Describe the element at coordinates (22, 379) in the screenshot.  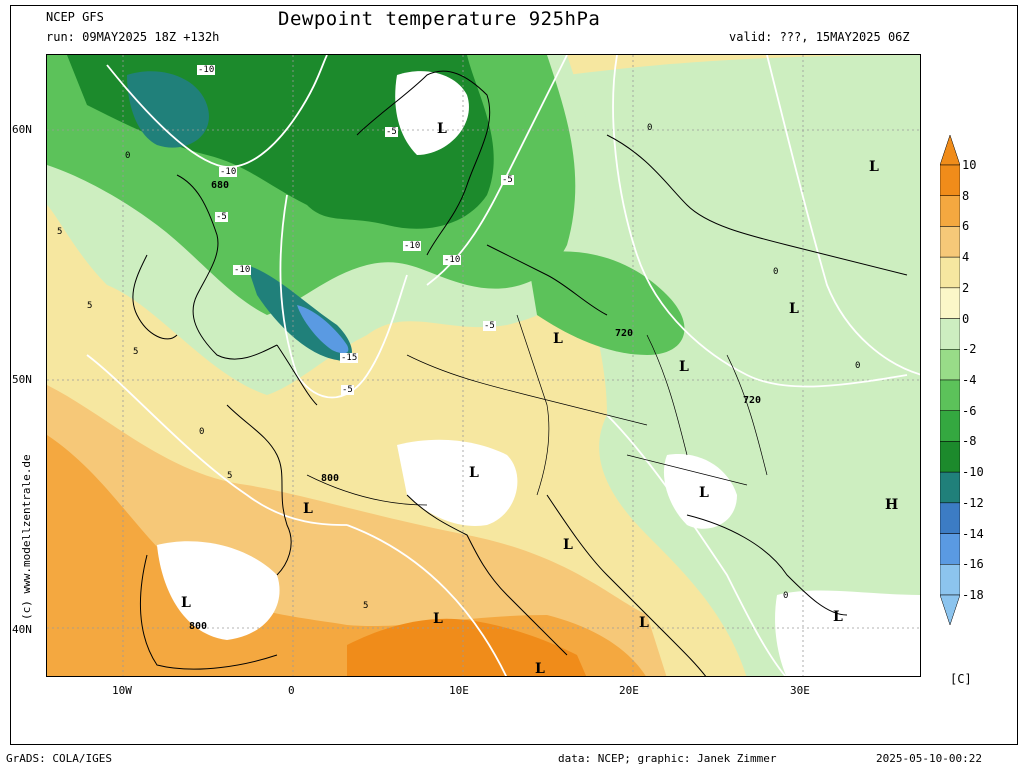
I see `lat-label-50n: 50N` at that location.